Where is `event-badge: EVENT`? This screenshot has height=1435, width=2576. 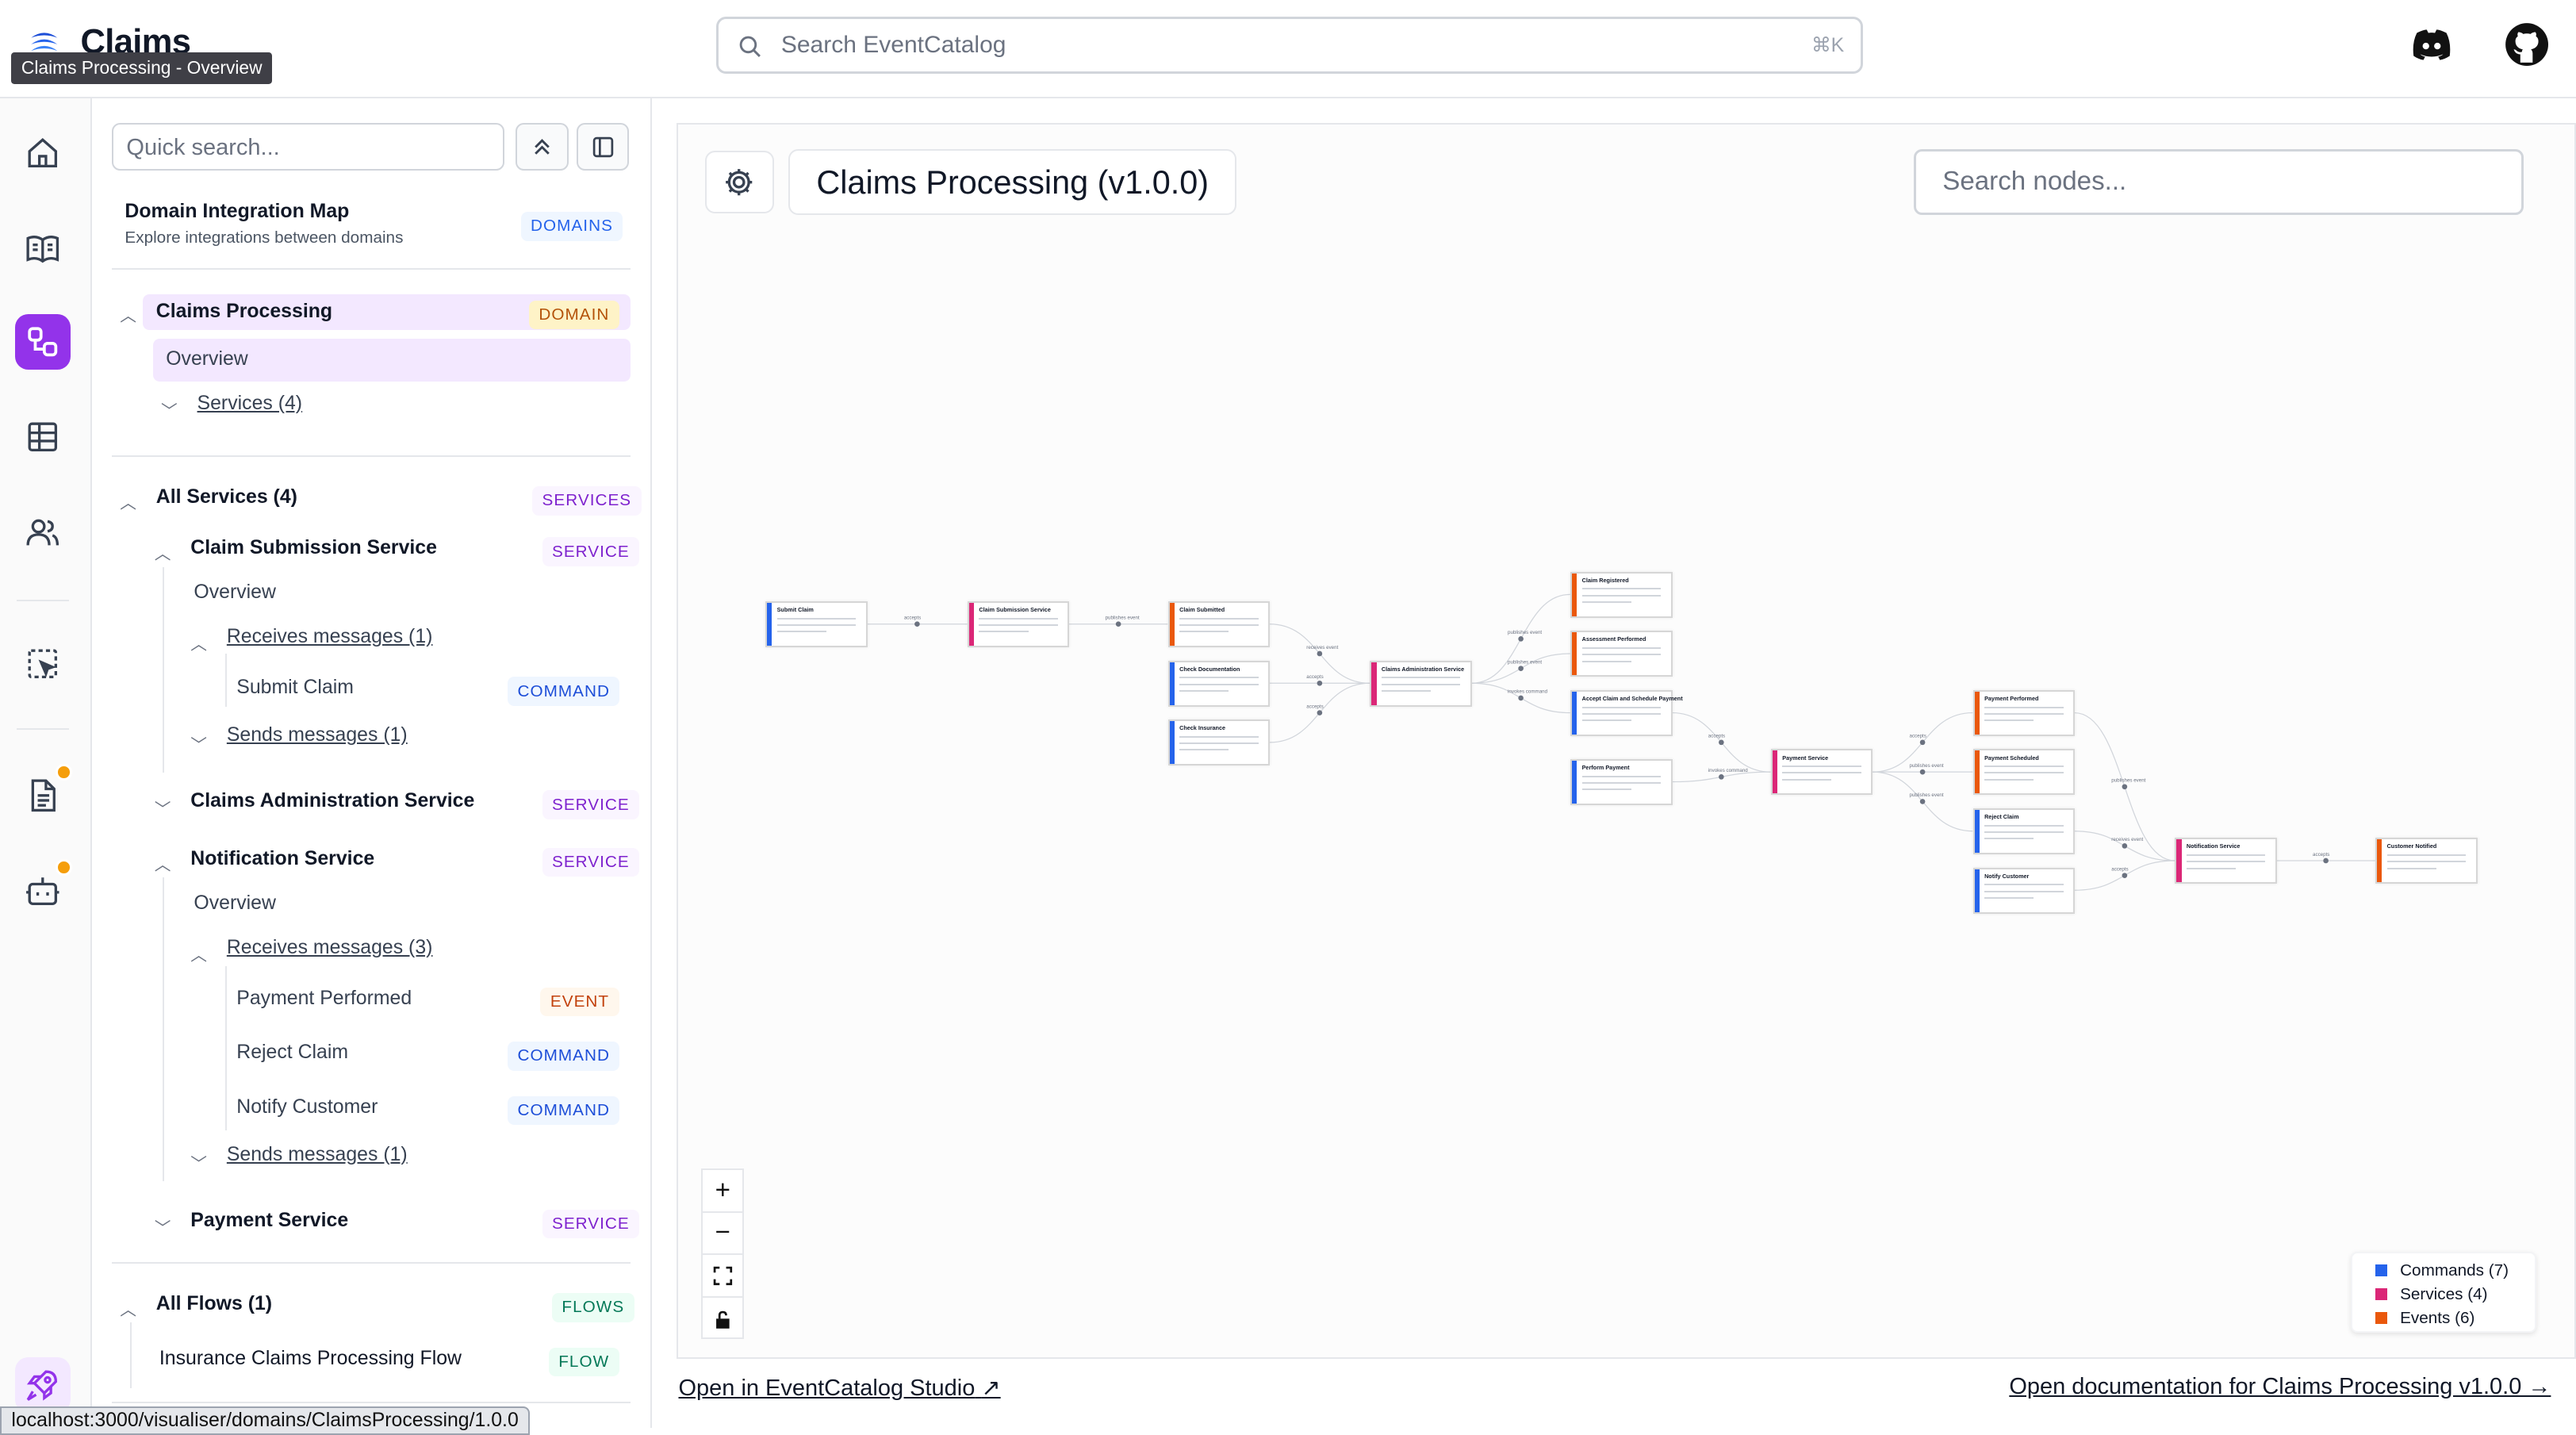
event-badge: EVENT is located at coordinates (579, 1002).